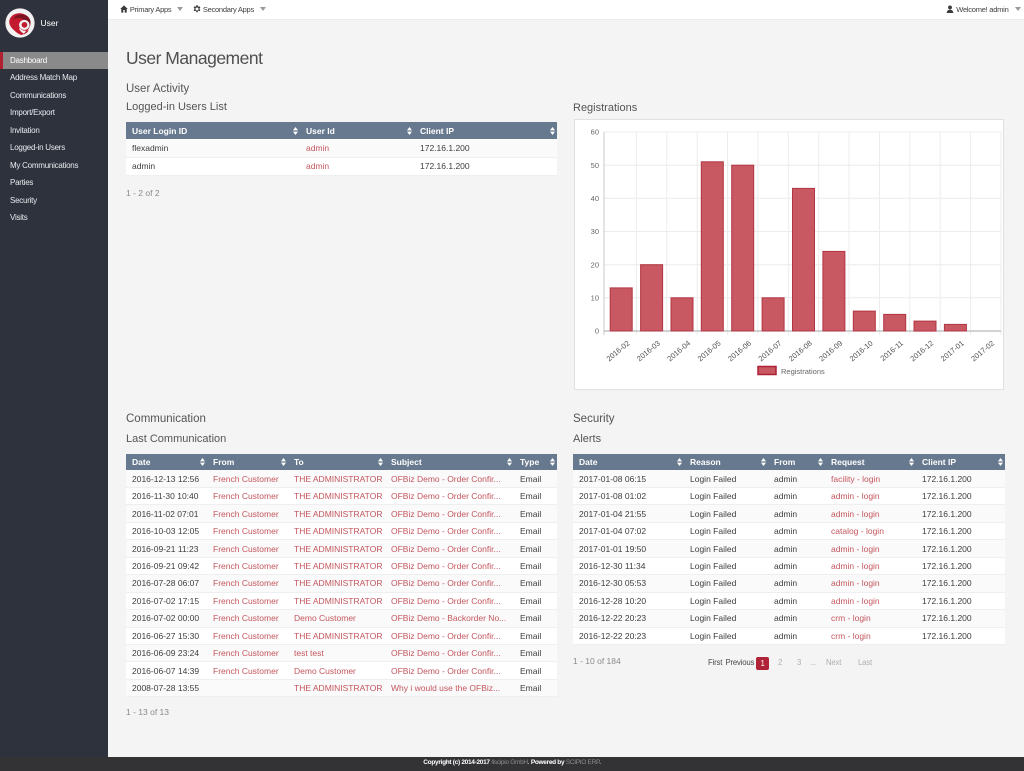 This screenshot has width=1024, height=771. What do you see at coordinates (595, 264) in the screenshot?
I see `svg-text: 20` at bounding box center [595, 264].